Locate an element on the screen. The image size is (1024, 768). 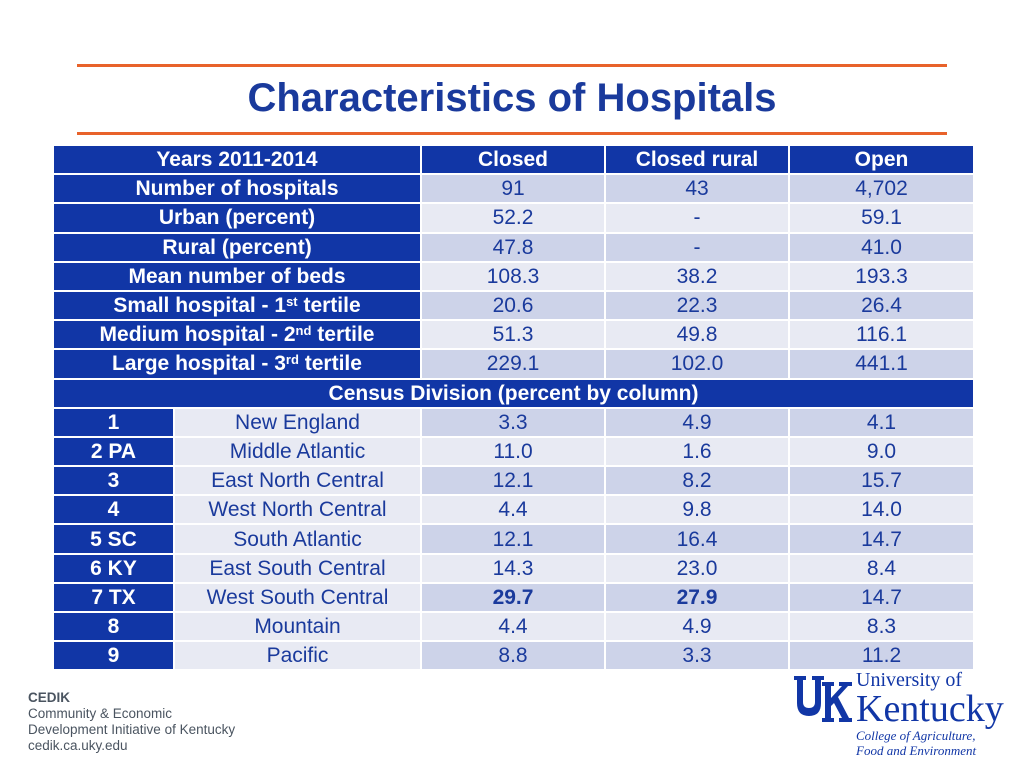
cell-open: 4.1 is located at coordinates (882, 422).